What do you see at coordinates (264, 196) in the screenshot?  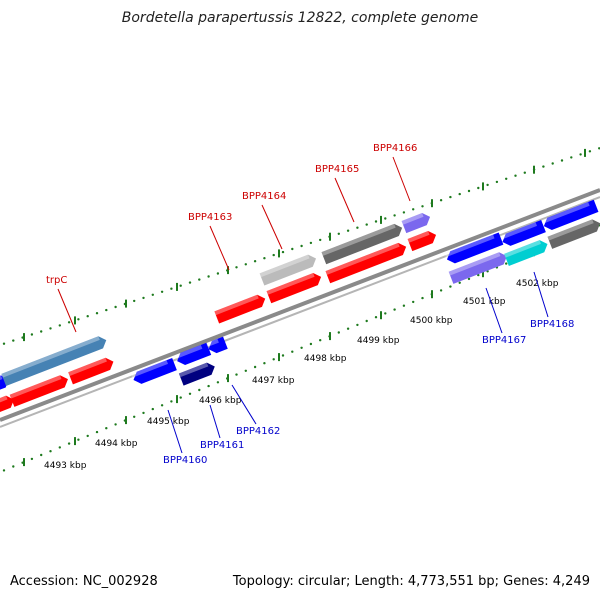 I see `gene-label-bpp4164: BPP4164` at bounding box center [264, 196].